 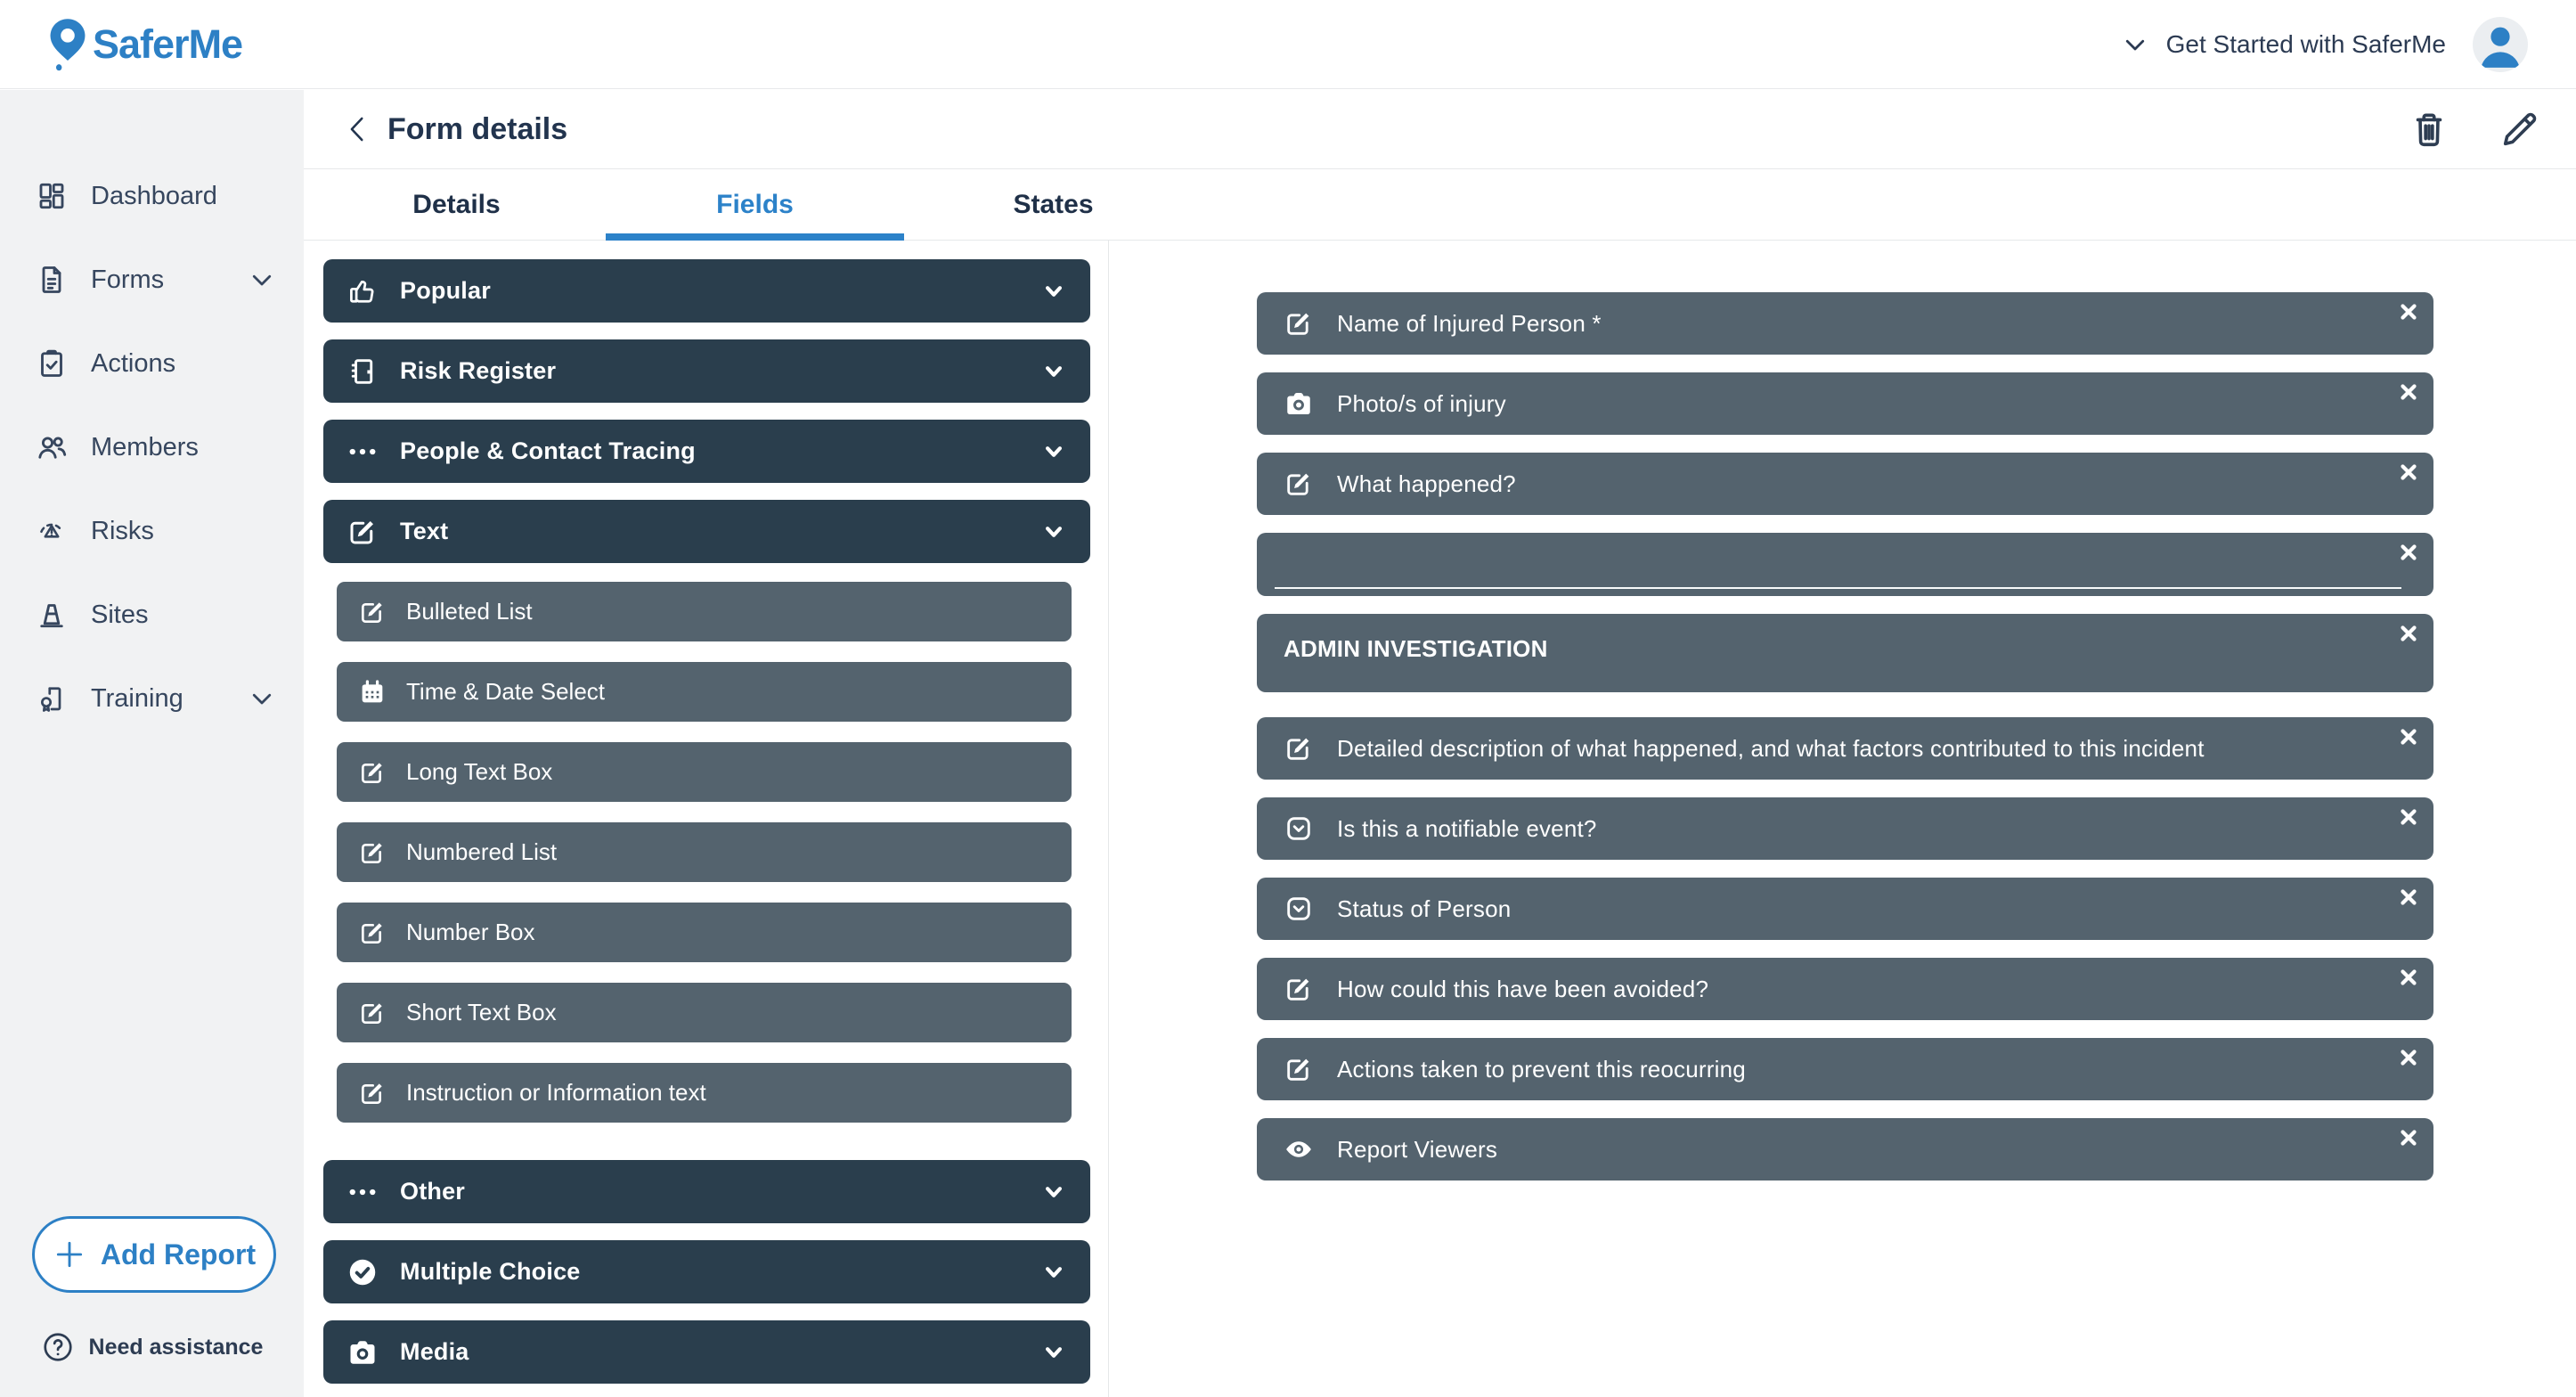 What do you see at coordinates (705, 772) in the screenshot?
I see `palette-field-long-text-box: Long Text Box` at bounding box center [705, 772].